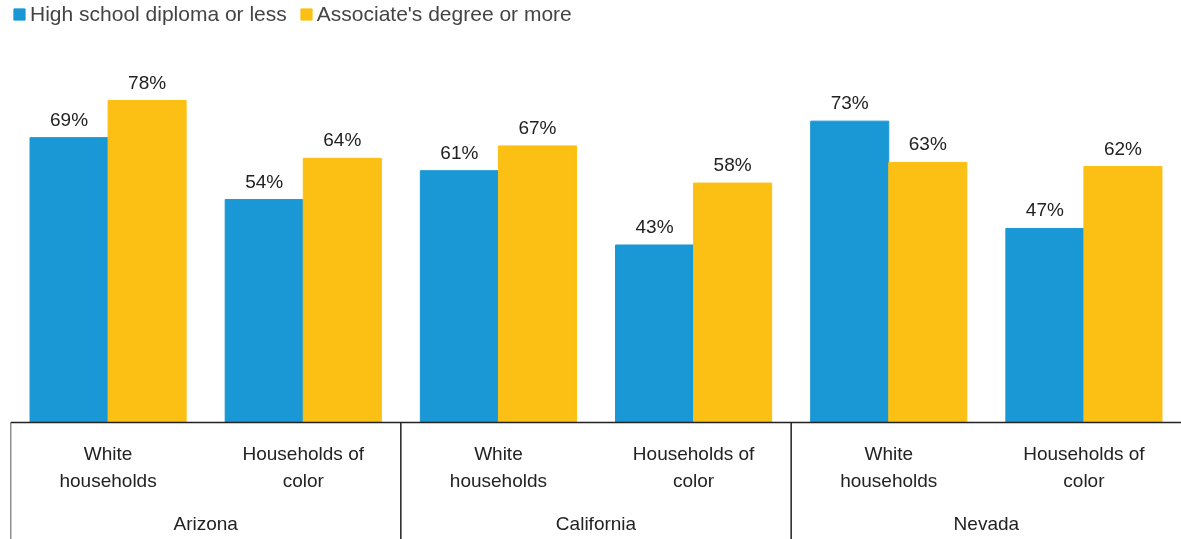  I want to click on data-label: 69%, so click(69, 119).